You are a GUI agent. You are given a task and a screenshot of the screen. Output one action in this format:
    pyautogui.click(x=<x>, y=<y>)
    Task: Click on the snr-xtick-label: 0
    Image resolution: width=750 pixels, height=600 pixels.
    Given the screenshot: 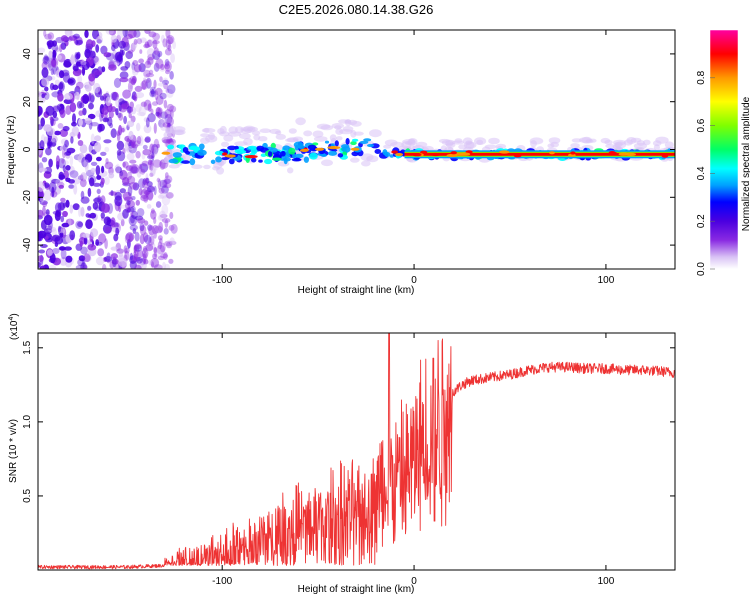 What is the action you would take?
    pyautogui.click(x=414, y=581)
    